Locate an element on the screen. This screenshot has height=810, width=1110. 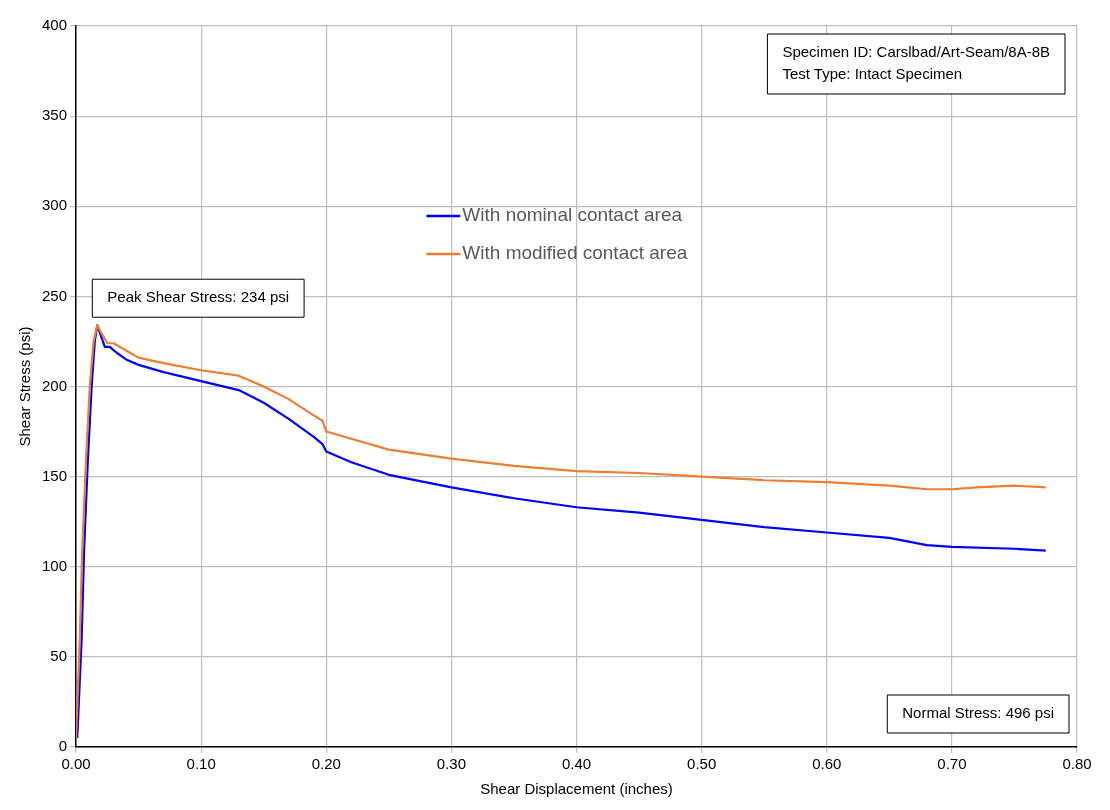
legend-label: With nominal contact area is located at coordinates (572, 215).